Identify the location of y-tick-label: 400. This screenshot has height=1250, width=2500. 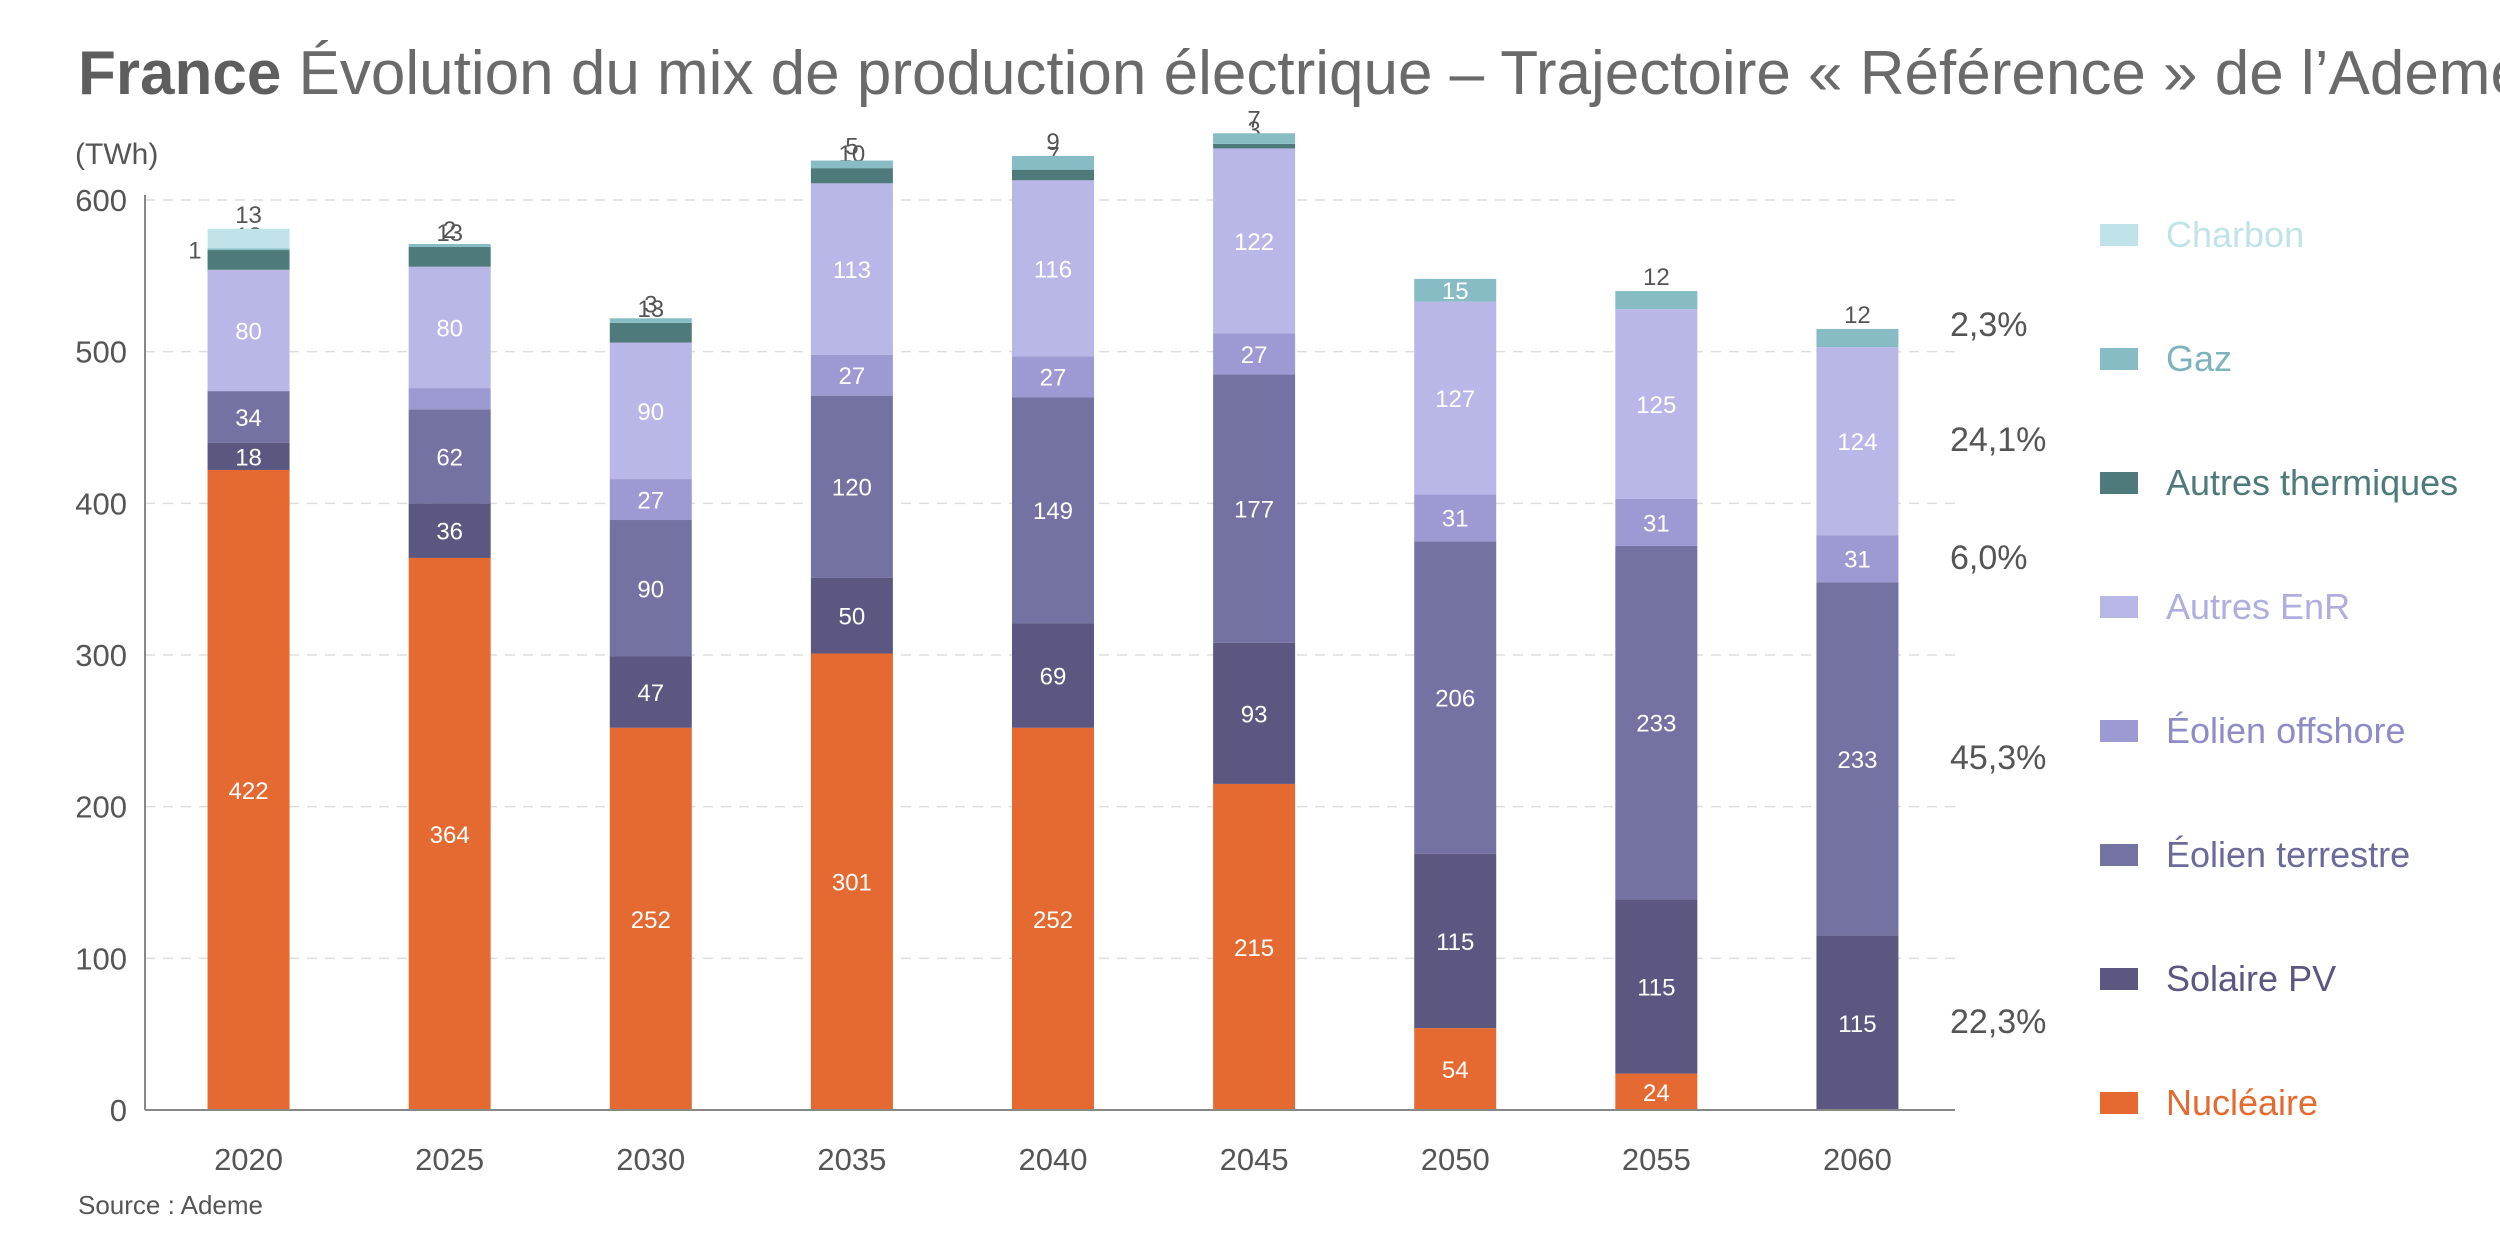
(101, 503).